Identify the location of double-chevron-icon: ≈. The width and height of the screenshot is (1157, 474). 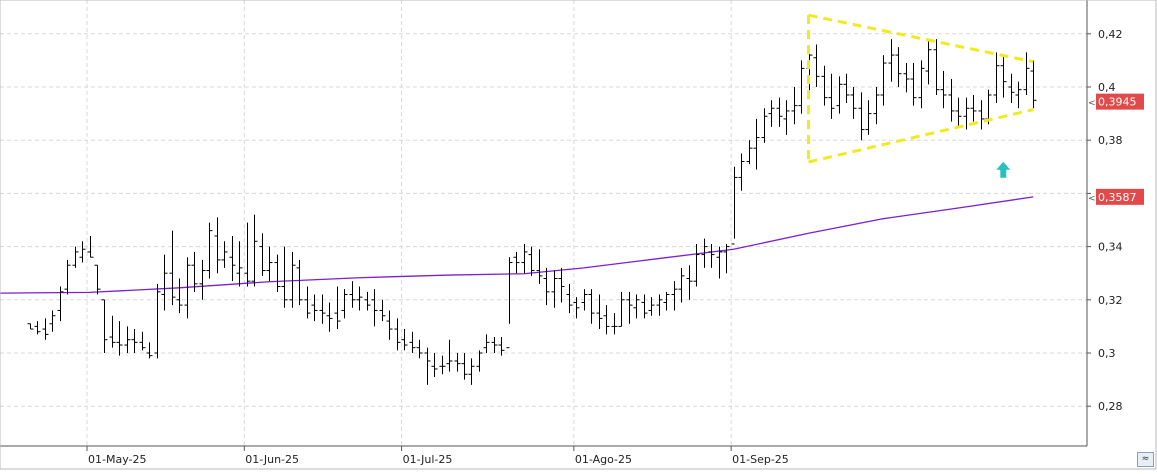
(1145, 459).